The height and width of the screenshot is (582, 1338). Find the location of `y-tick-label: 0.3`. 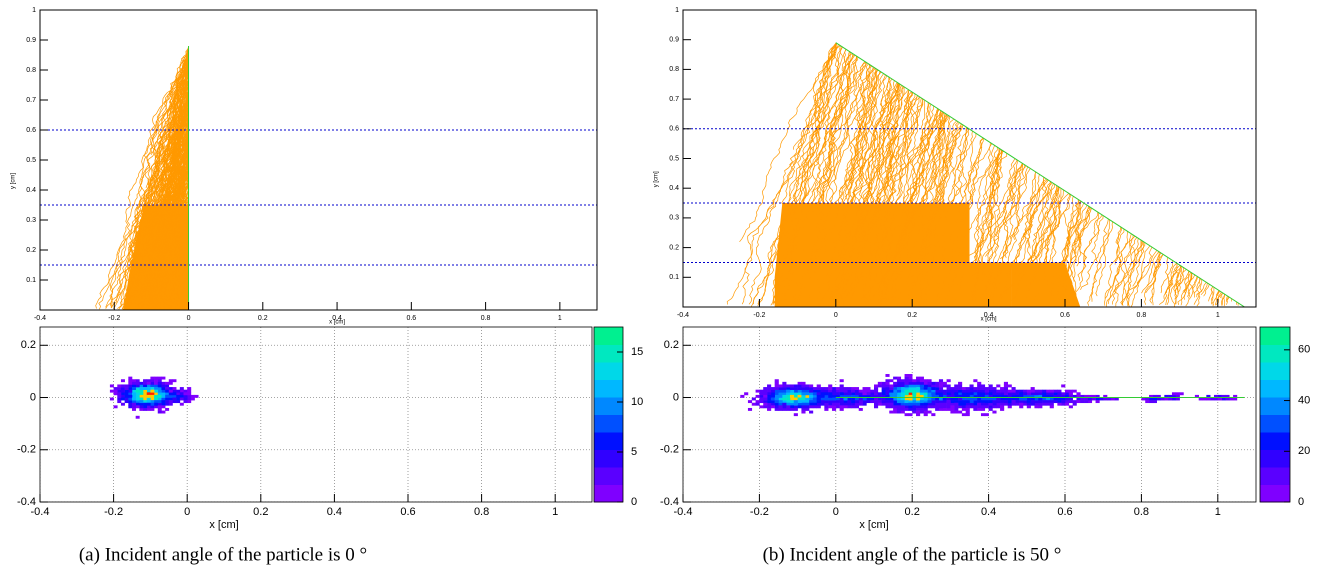

y-tick-label: 0.3 is located at coordinates (31, 220).